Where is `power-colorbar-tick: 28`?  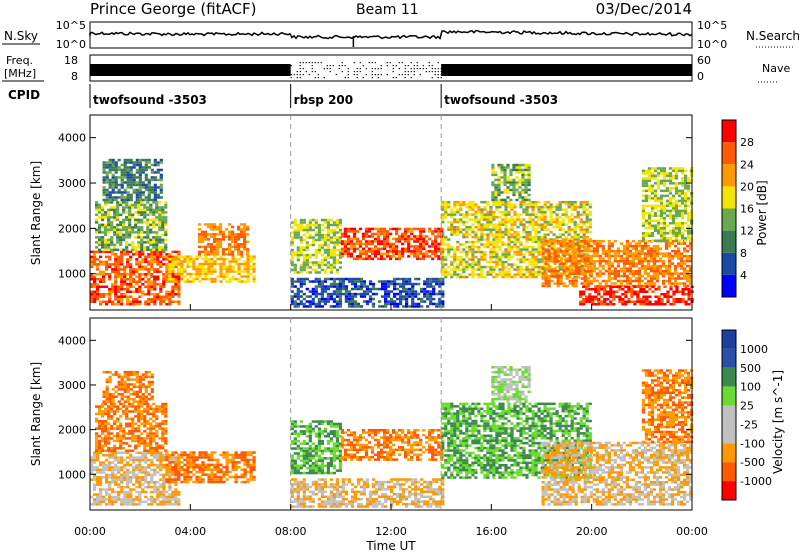 power-colorbar-tick: 28 is located at coordinates (747, 142).